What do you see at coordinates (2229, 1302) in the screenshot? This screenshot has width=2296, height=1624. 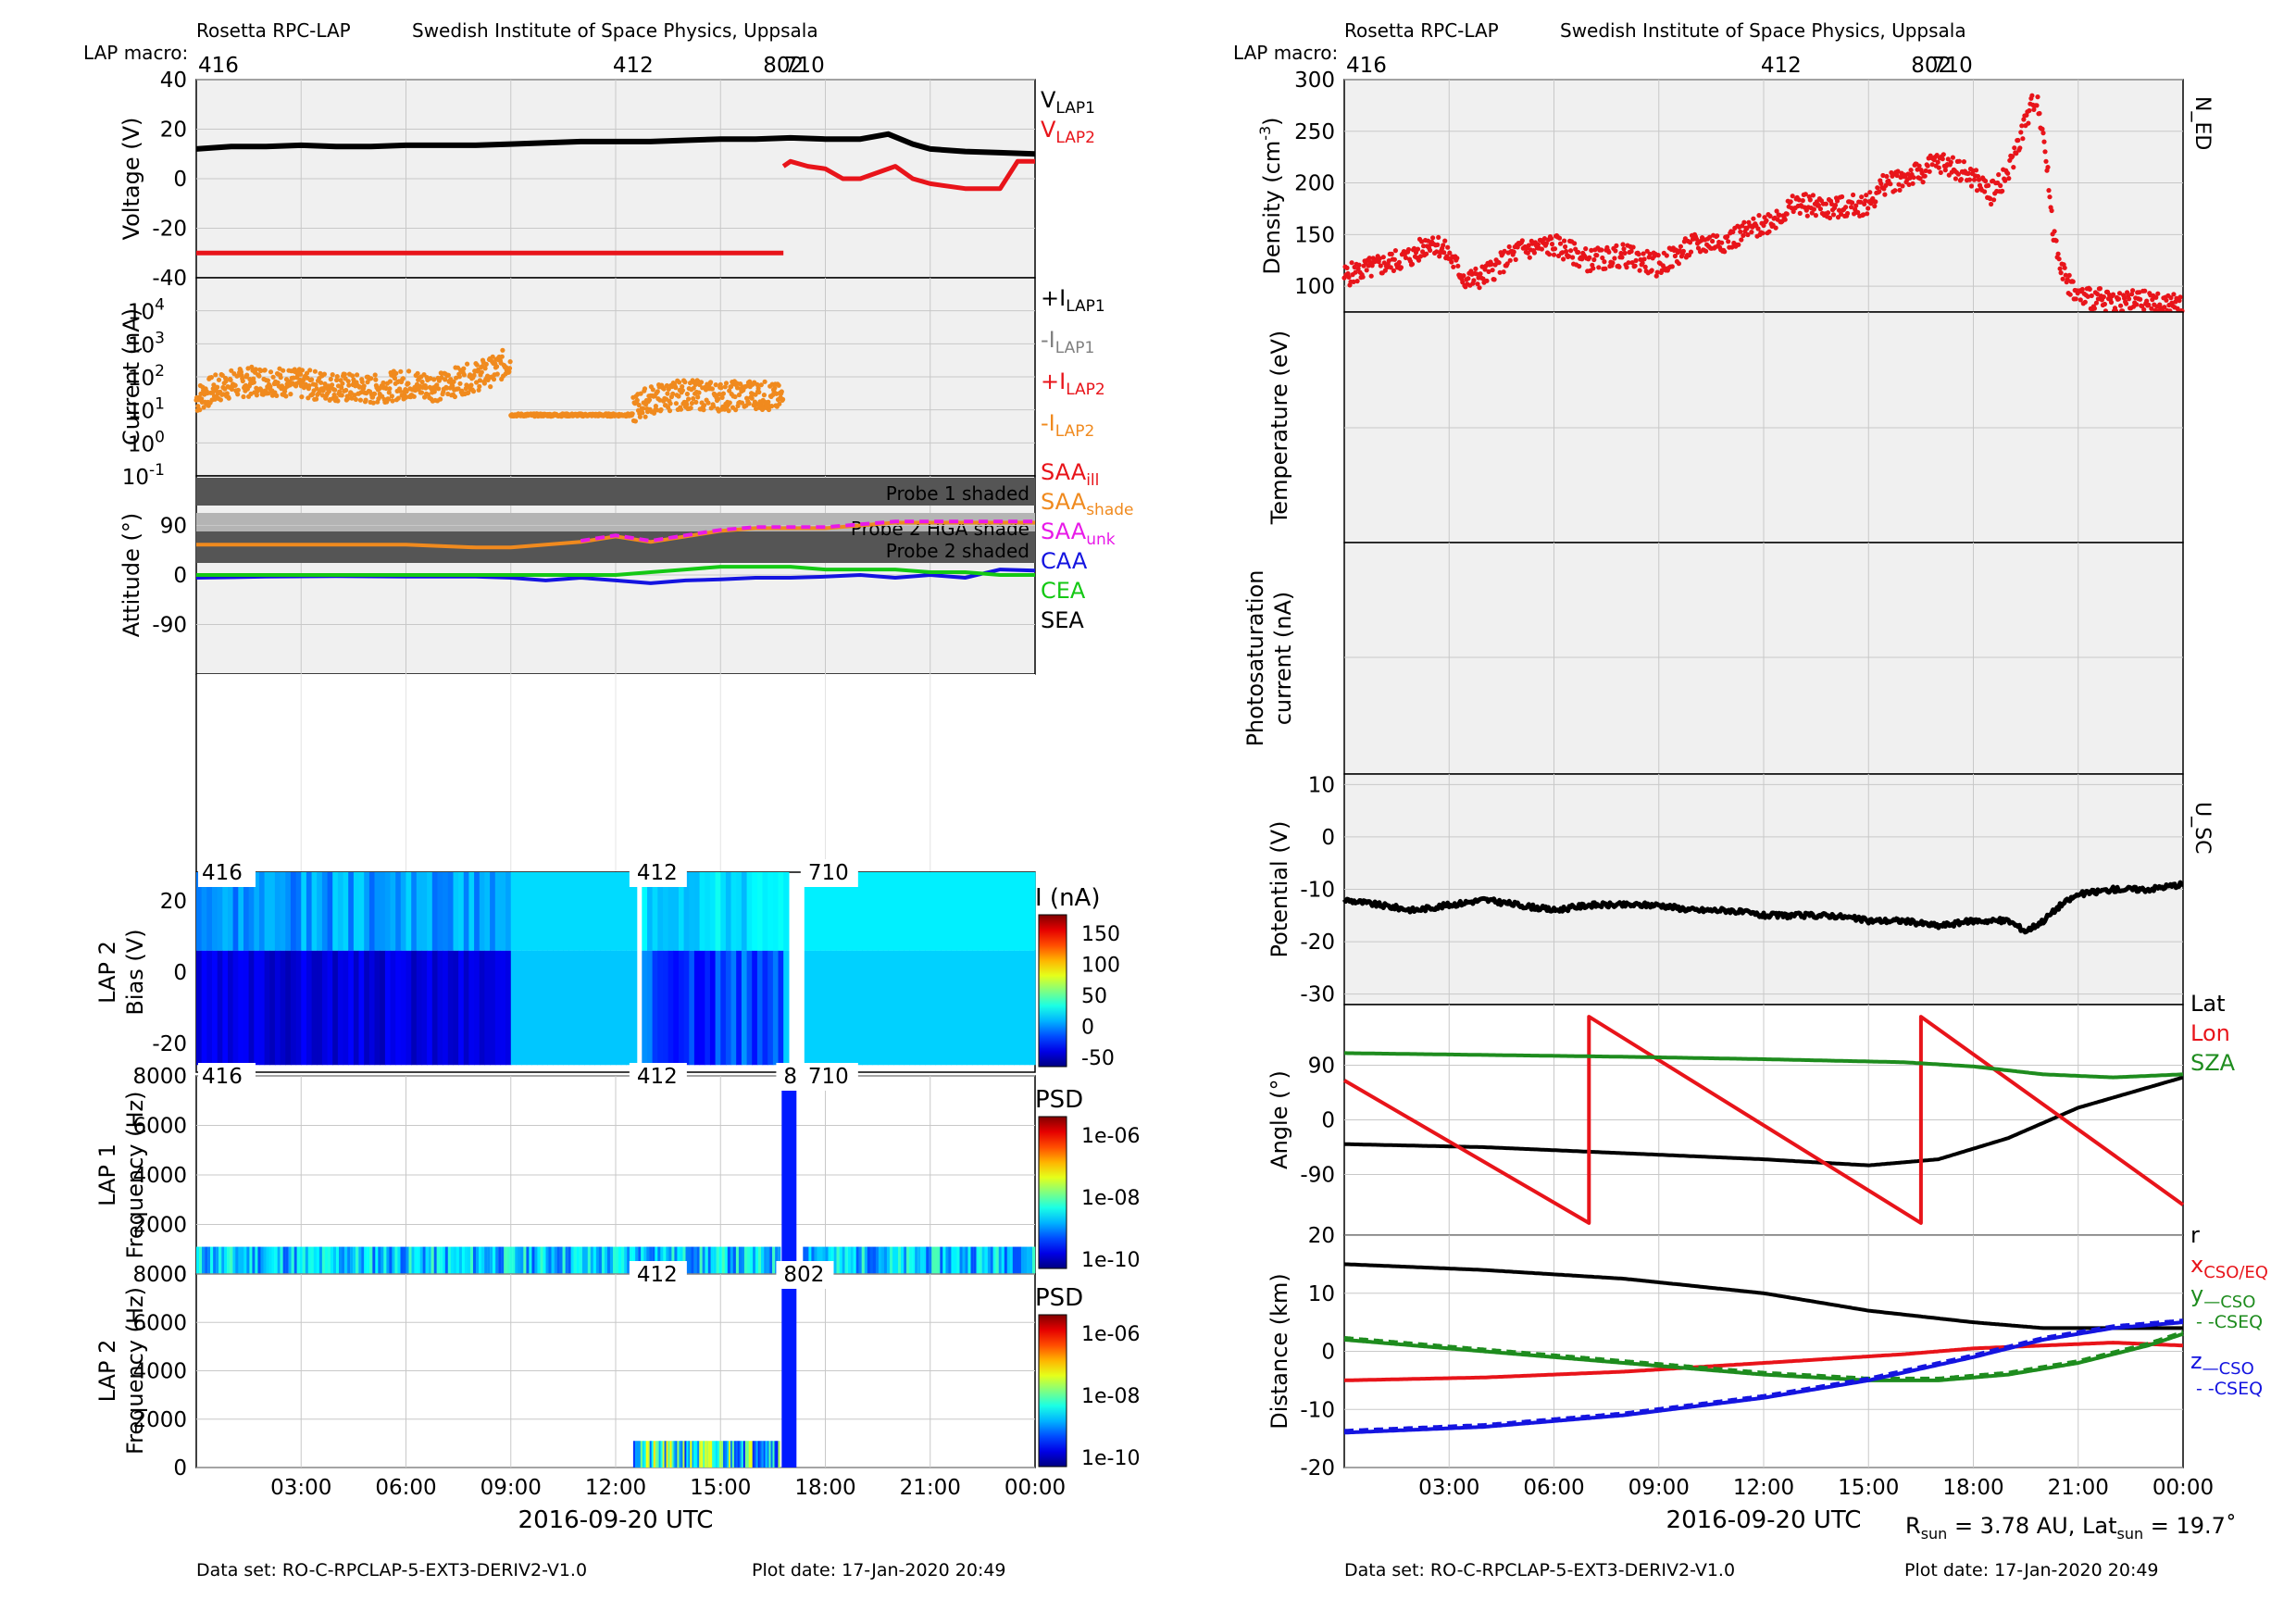 I see `legend-sub: —CSO` at bounding box center [2229, 1302].